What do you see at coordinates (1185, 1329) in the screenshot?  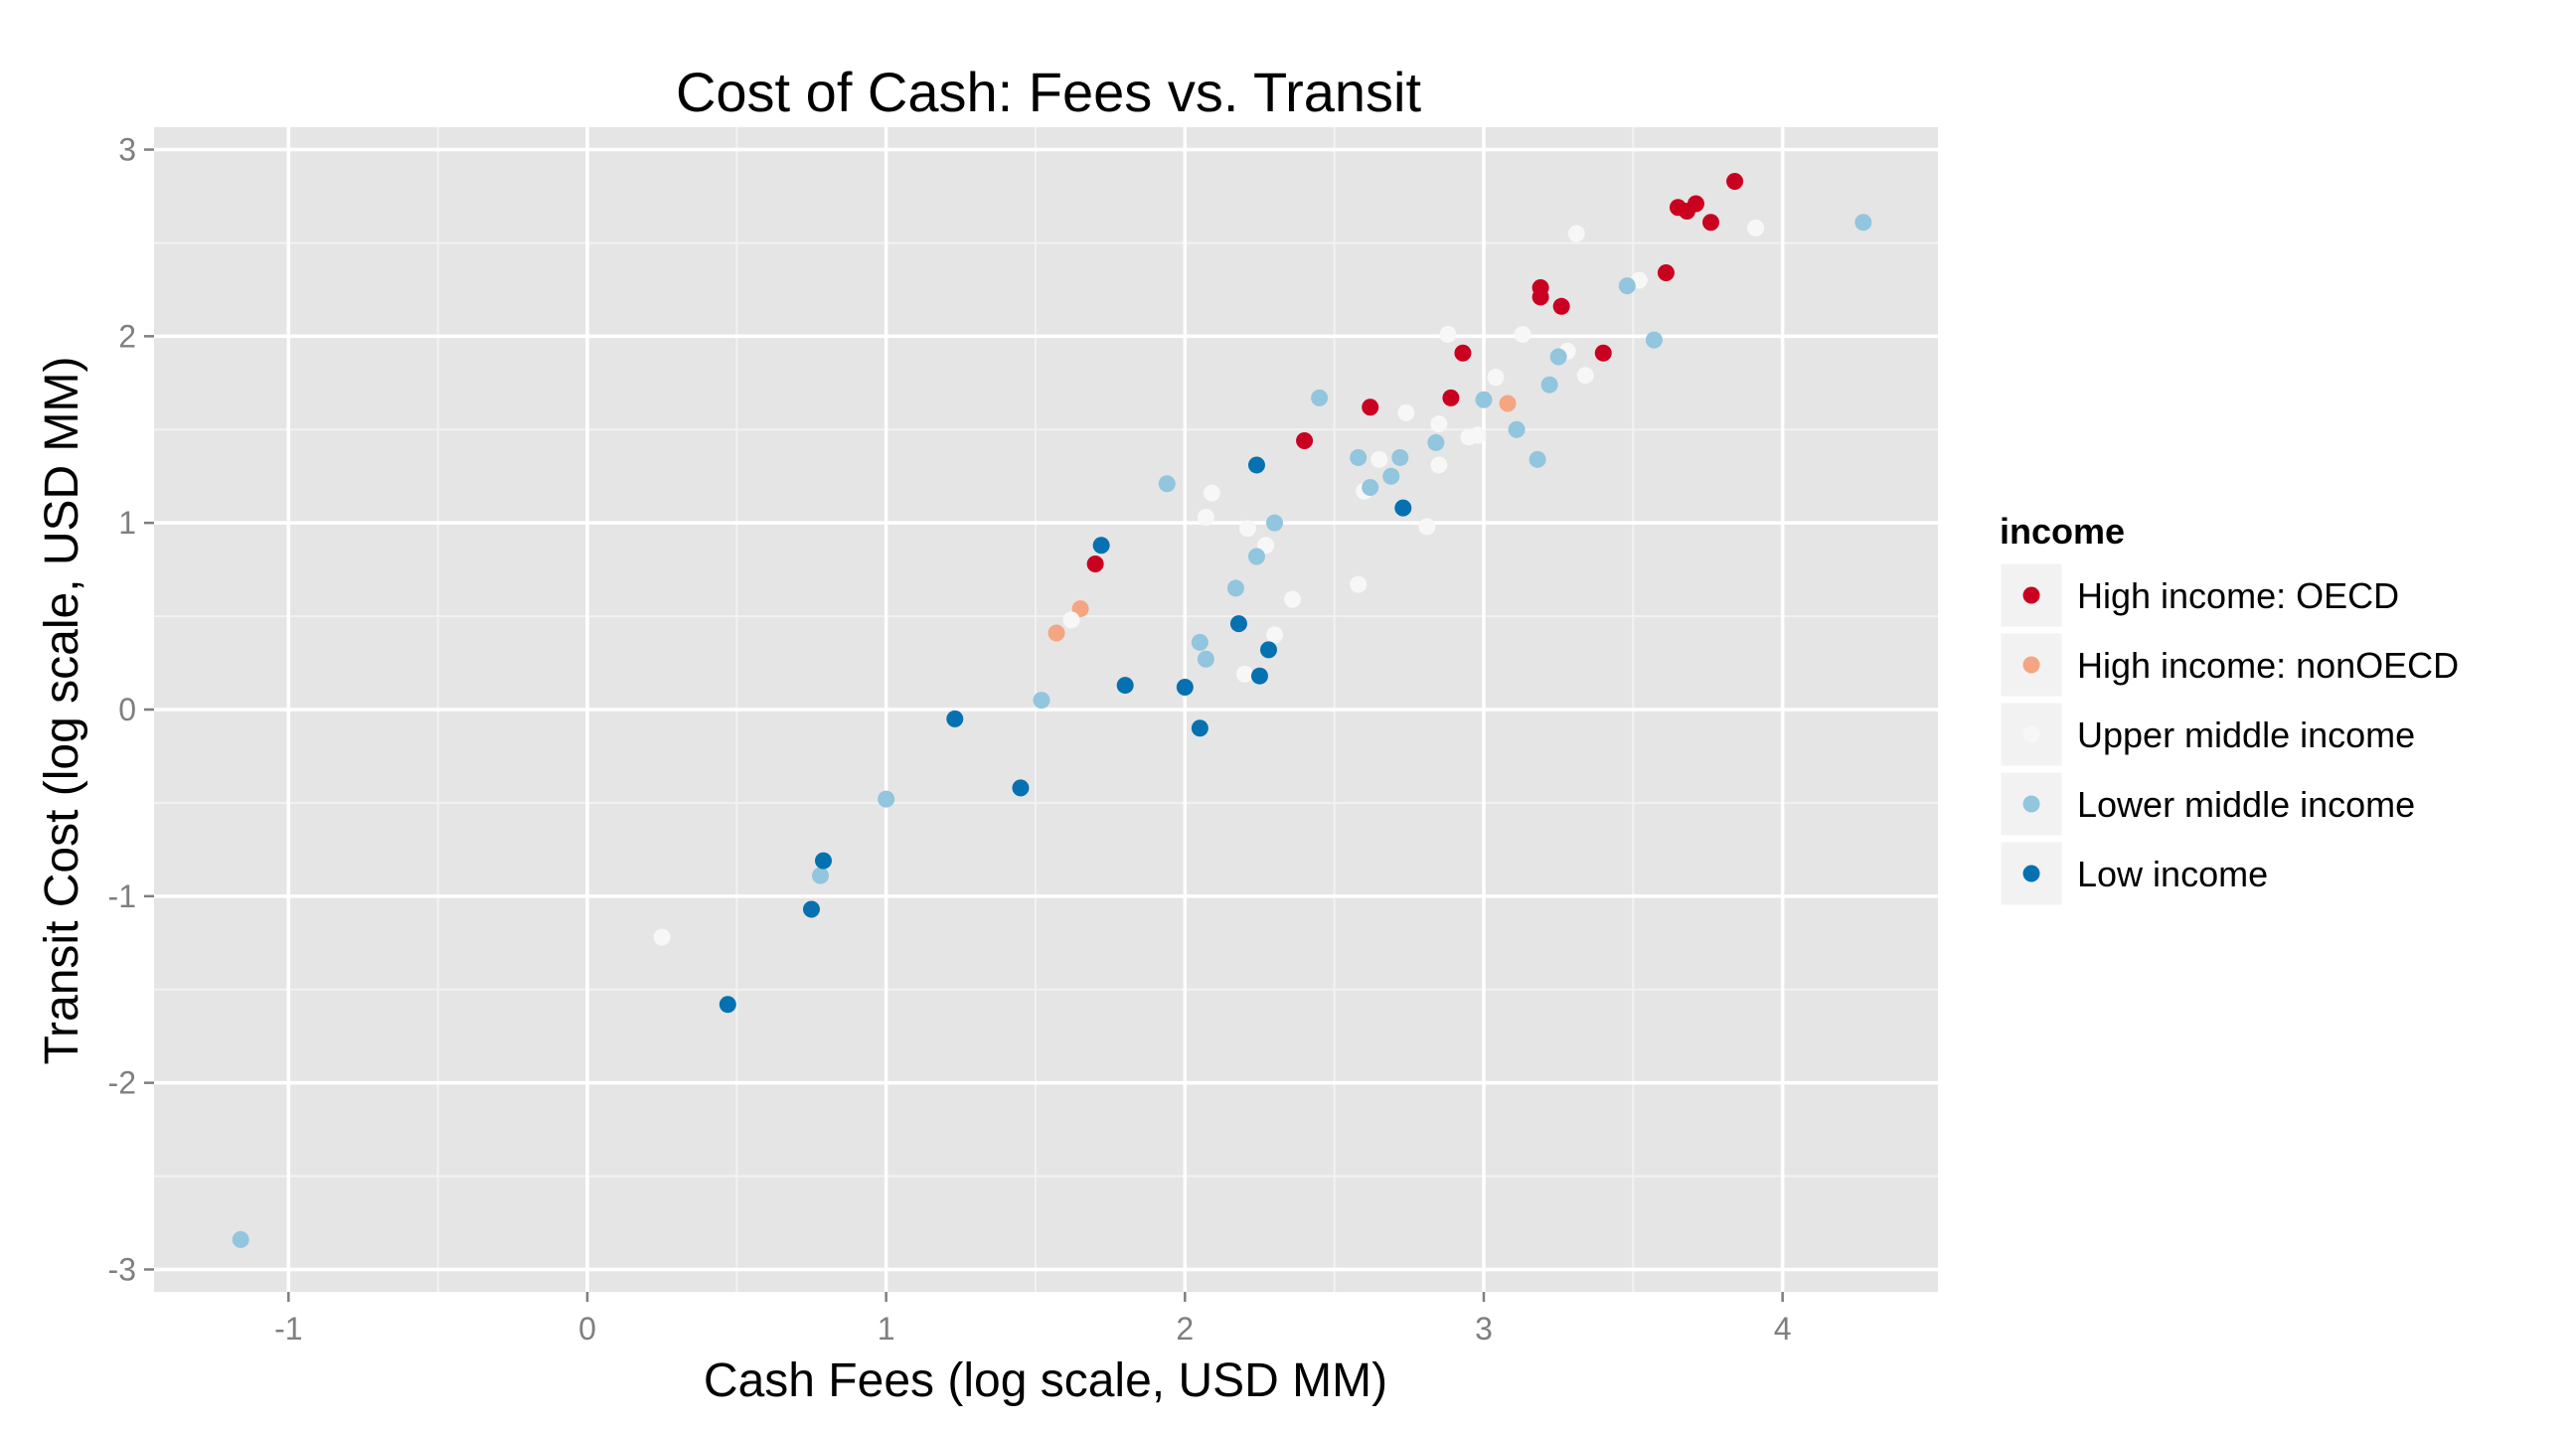 I see `x-tick-label: 2` at bounding box center [1185, 1329].